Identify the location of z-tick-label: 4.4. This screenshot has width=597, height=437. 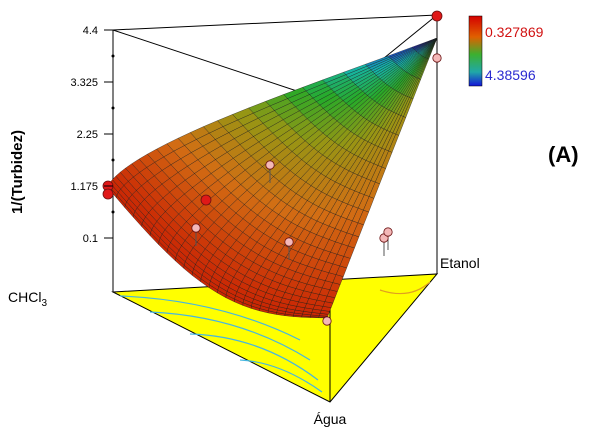
(90, 31).